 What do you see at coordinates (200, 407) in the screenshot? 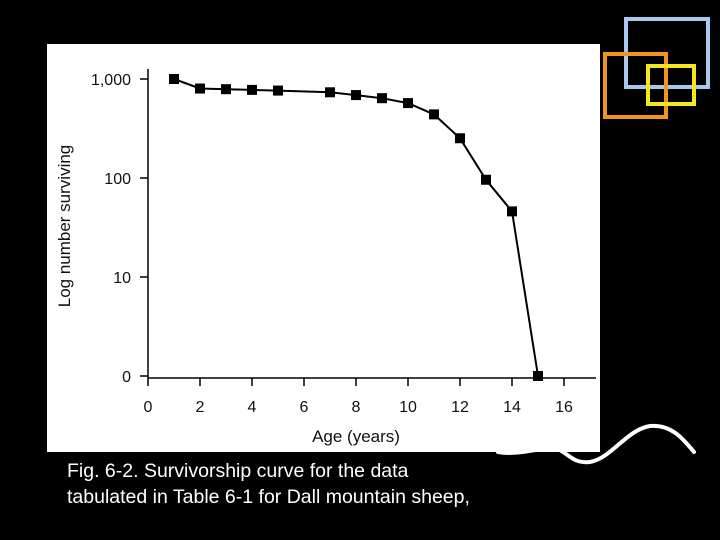
I see `x-tick-label: 2` at bounding box center [200, 407].